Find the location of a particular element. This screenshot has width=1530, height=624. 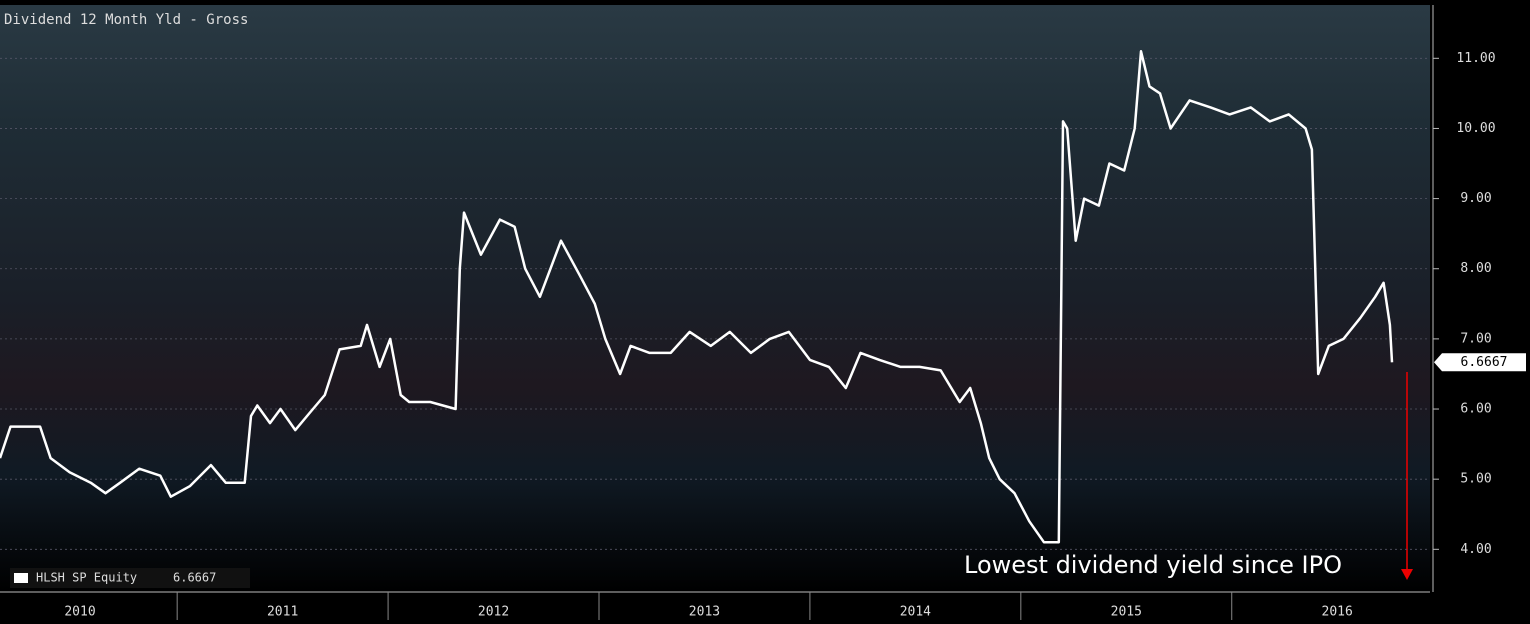

annotation-arrowhead is located at coordinates (1407, 574).